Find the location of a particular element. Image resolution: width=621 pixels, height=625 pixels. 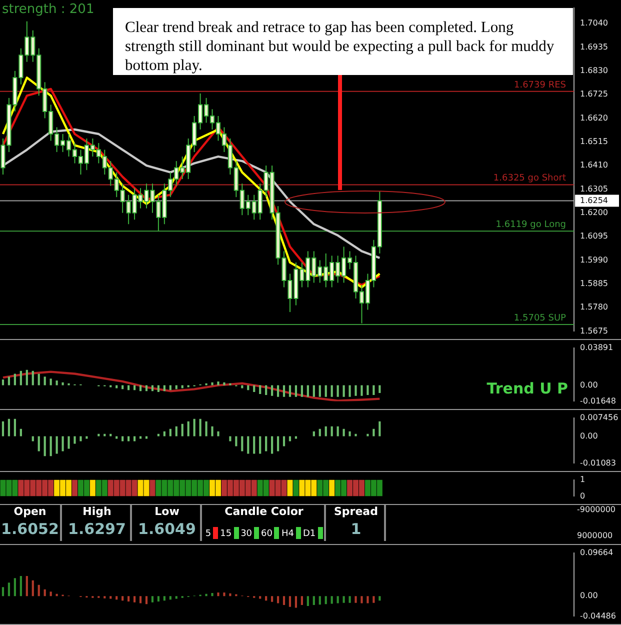

y-tick-label: 1.6725 is located at coordinates (594, 94).